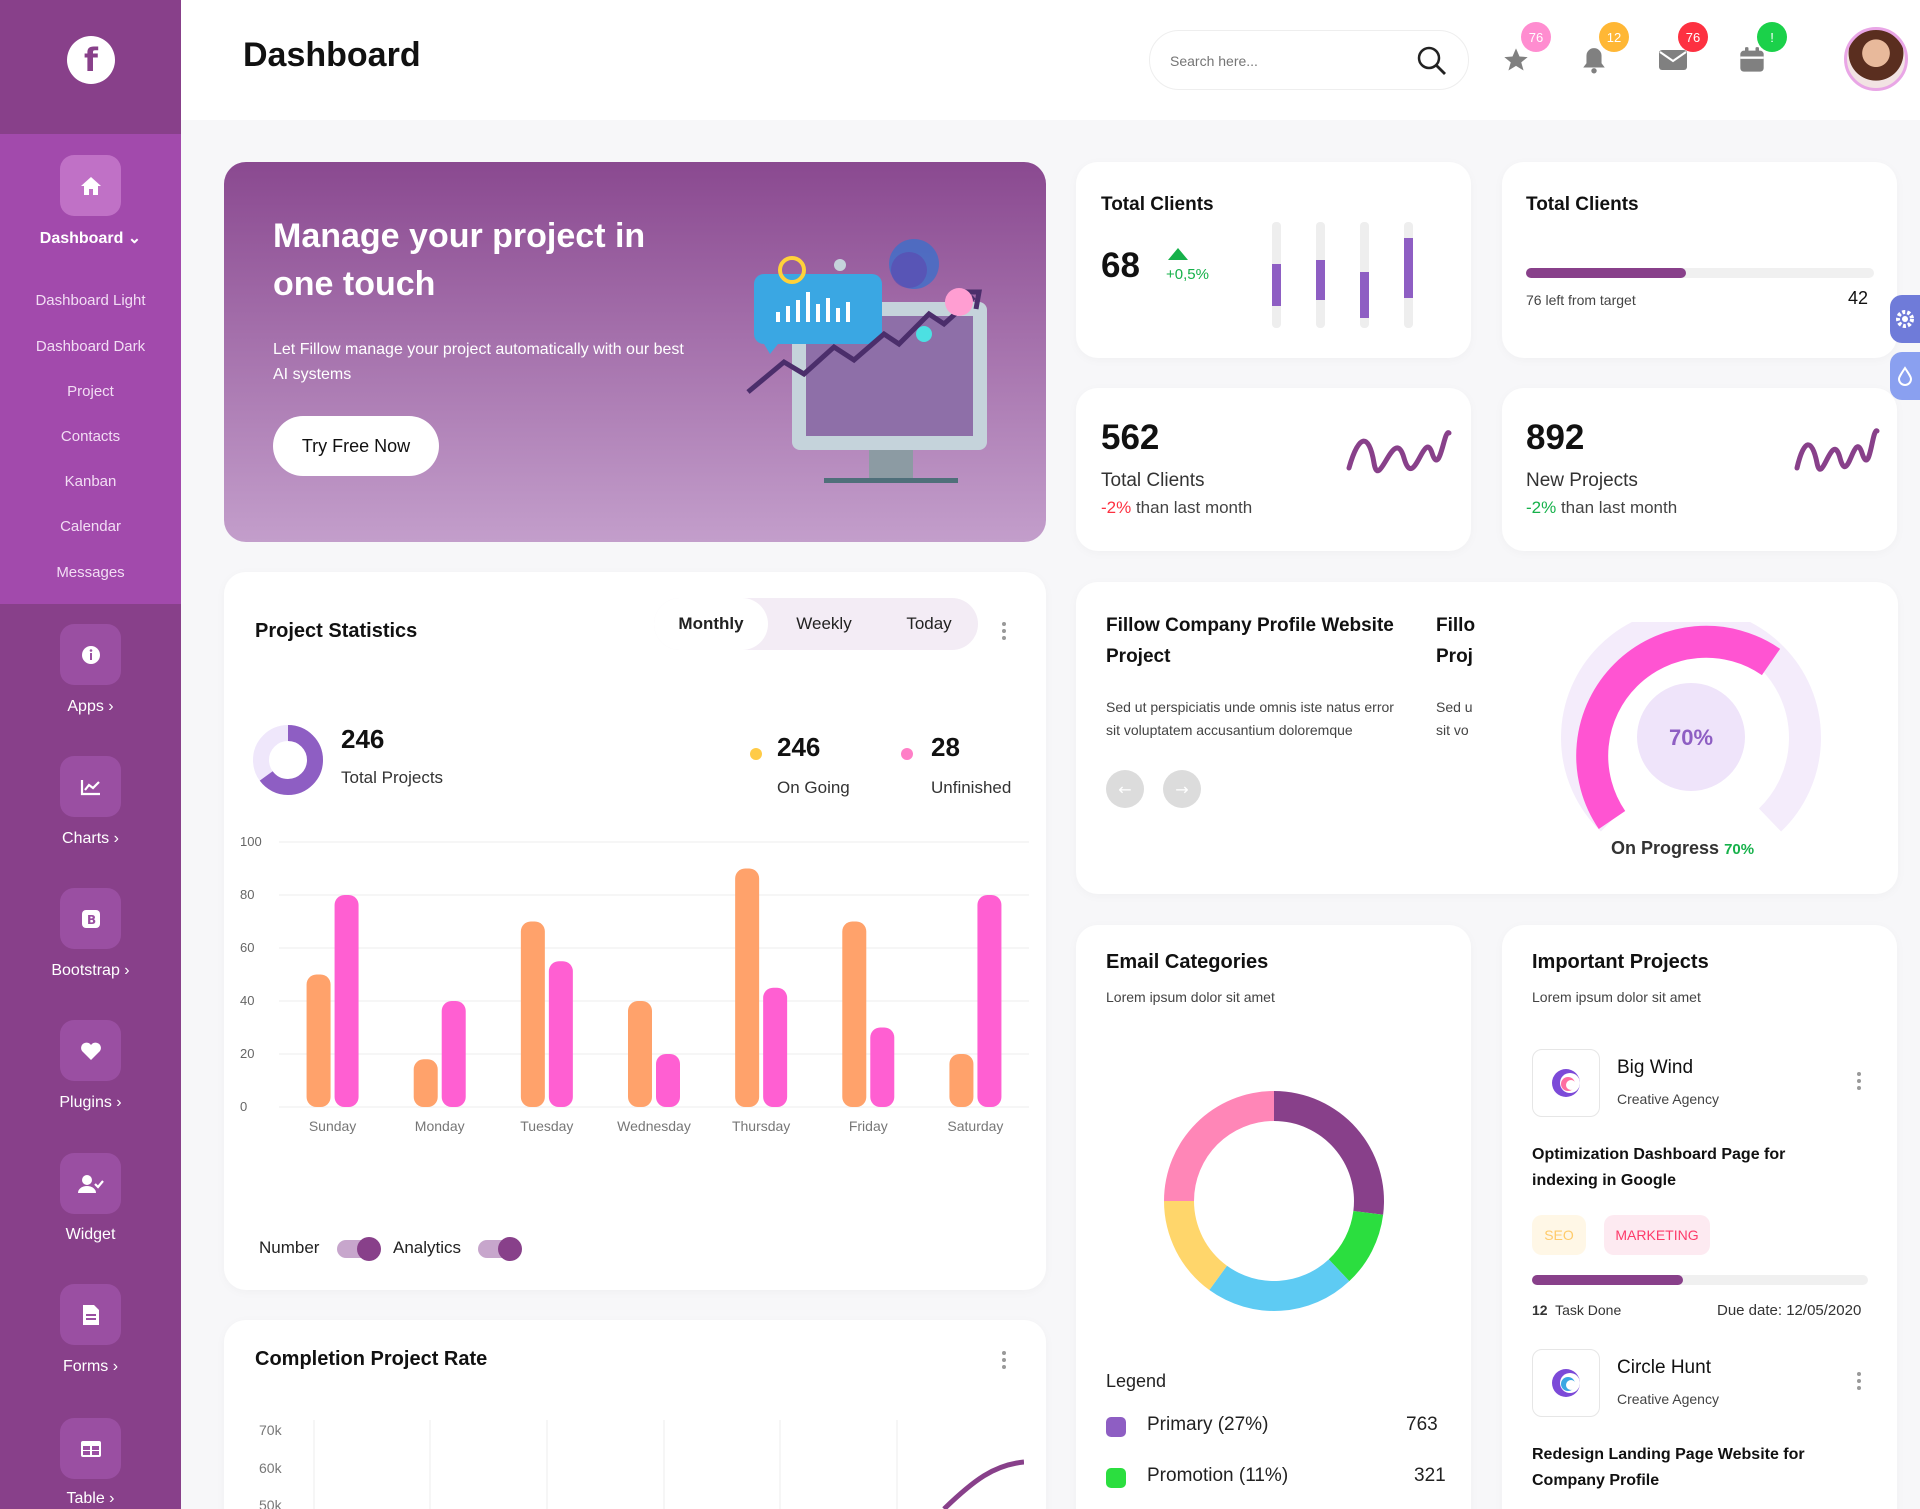  What do you see at coordinates (1752, 60) in the screenshot?
I see `calendar-icon` at bounding box center [1752, 60].